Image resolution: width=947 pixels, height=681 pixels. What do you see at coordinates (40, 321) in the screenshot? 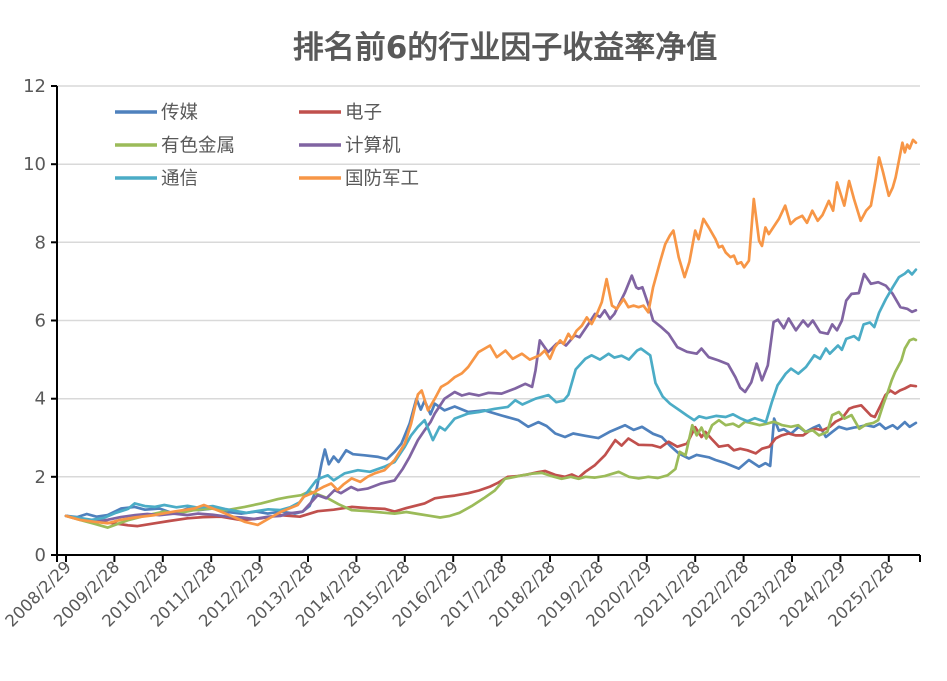
I see `y-axis-label-6: 6` at bounding box center [40, 321].